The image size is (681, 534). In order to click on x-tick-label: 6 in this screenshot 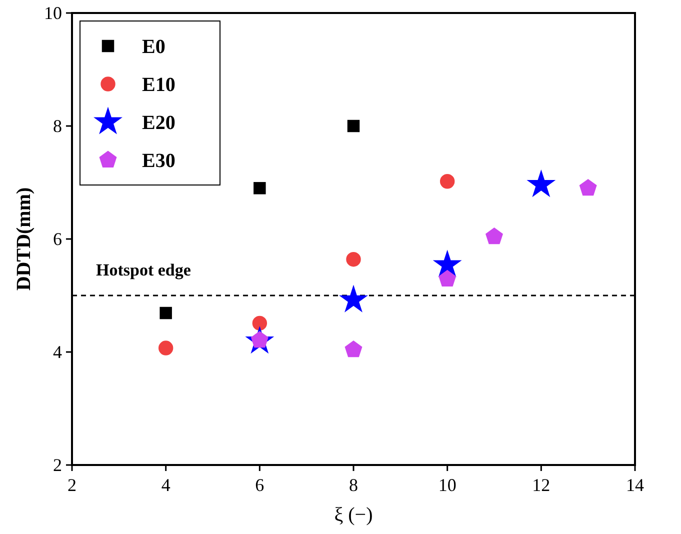, I will do `click(259, 485)`.